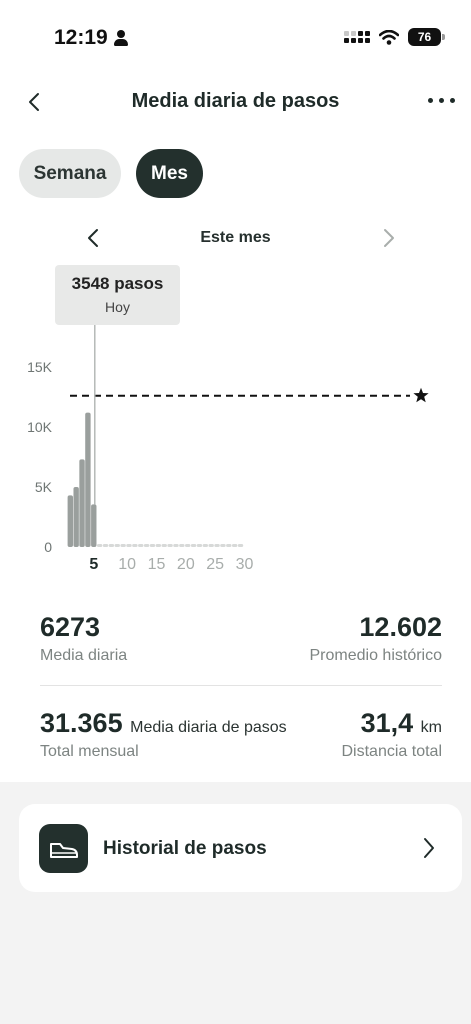 This screenshot has height=1024, width=471. Describe the element at coordinates (48, 547) in the screenshot. I see `y-tick-label: 0` at that location.